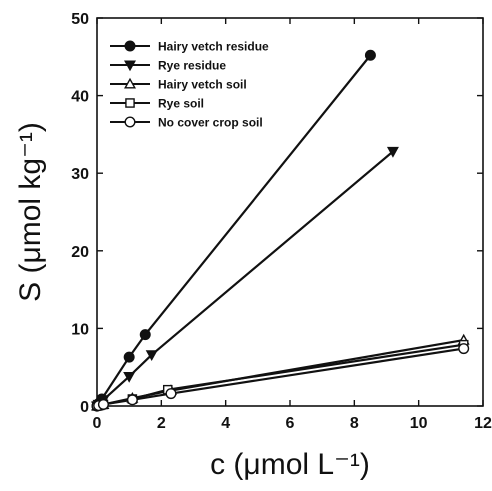 This screenshot has width=492, height=491. I want to click on x-tick-label: 10, so click(419, 423).